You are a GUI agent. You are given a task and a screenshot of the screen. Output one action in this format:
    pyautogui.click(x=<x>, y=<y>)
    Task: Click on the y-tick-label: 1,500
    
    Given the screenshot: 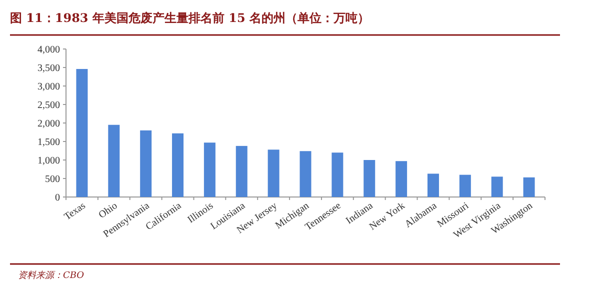 What is the action you would take?
    pyautogui.click(x=49, y=142)
    